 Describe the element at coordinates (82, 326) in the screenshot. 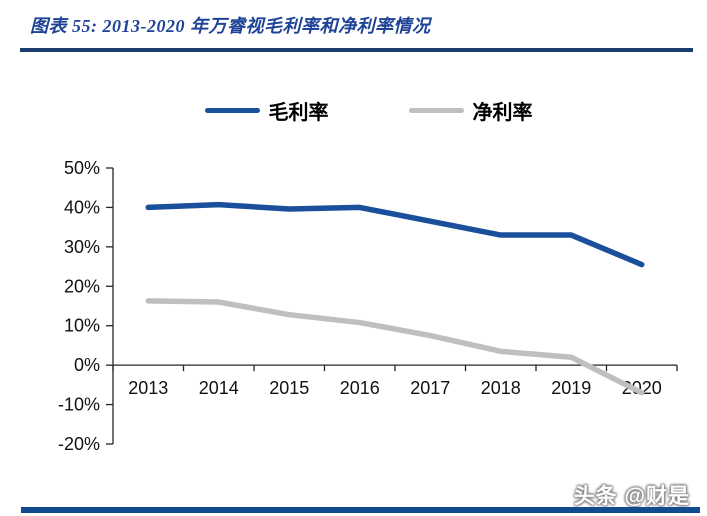

I see `y-tick-label: 10%` at that location.